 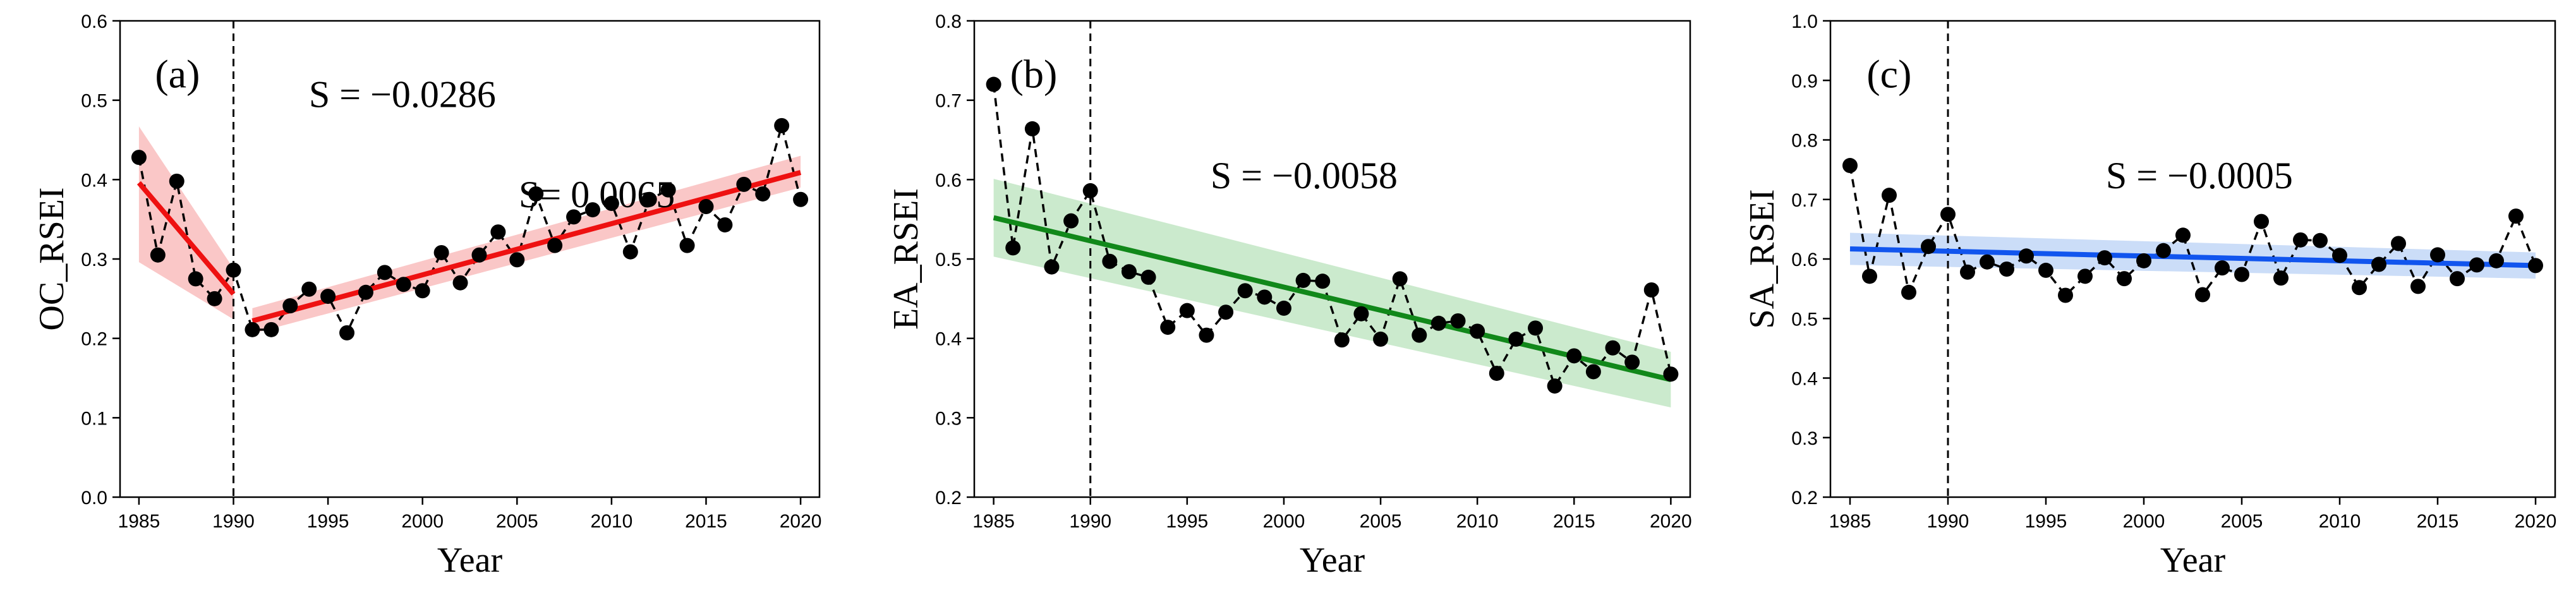 I want to click on slope-annotation-1: S = −0.0286, so click(x=402, y=95).